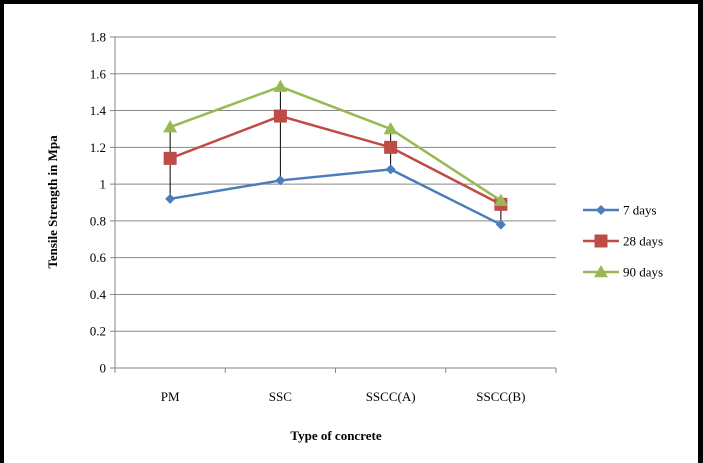  Describe the element at coordinates (98, 147) in the screenshot. I see `y-tick-label: 1.2` at that location.